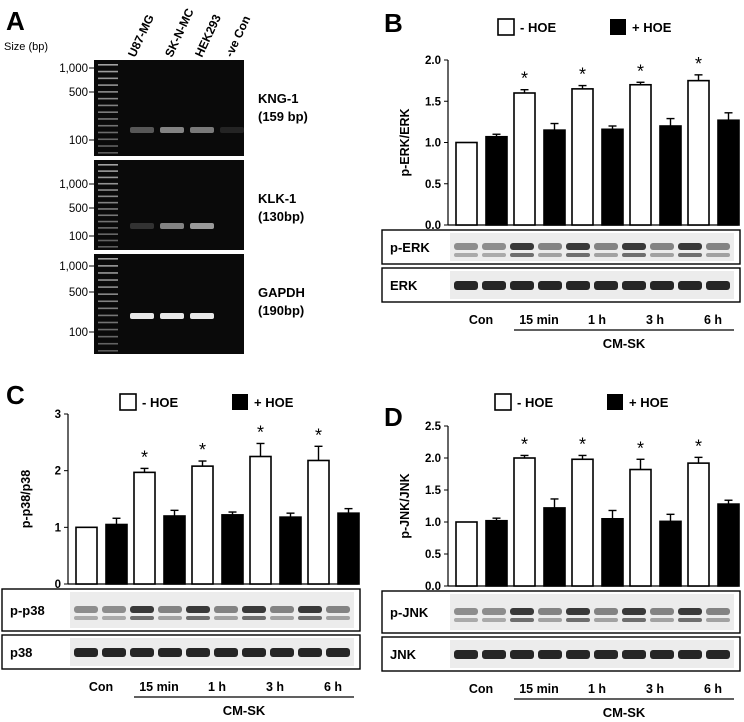 This screenshot has width=744, height=722. What do you see at coordinates (433, 185) in the screenshot?
I see `panel-b-ytick-label-1: 0.5` at bounding box center [433, 185].